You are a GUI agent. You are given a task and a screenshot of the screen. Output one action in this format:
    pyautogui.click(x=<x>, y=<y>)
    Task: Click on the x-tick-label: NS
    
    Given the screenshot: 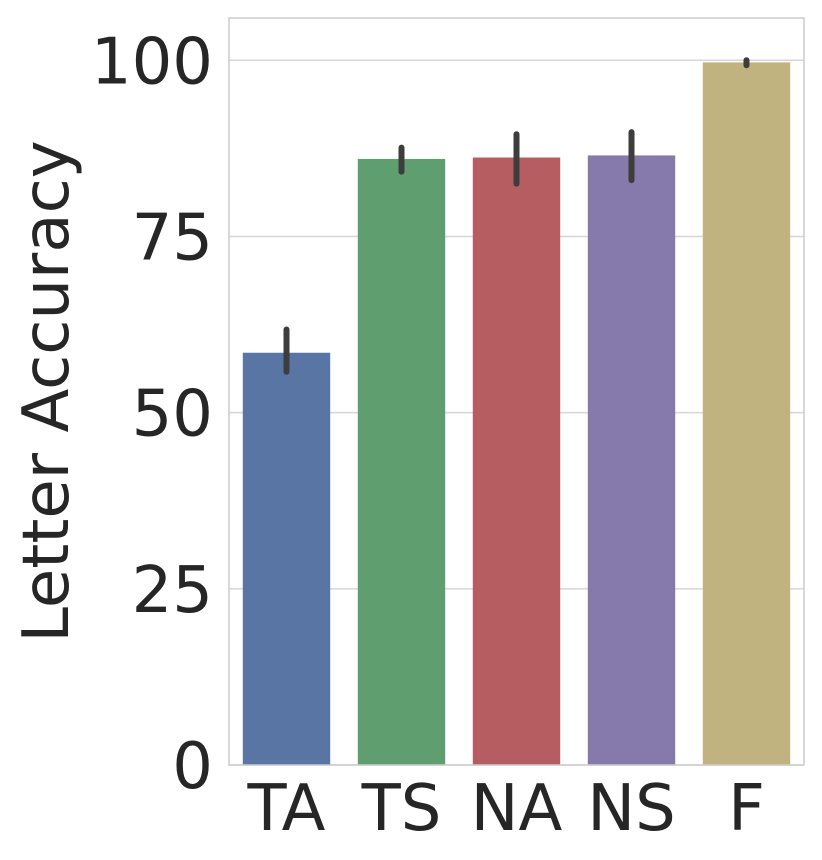 What is the action you would take?
    pyautogui.click(x=631, y=809)
    